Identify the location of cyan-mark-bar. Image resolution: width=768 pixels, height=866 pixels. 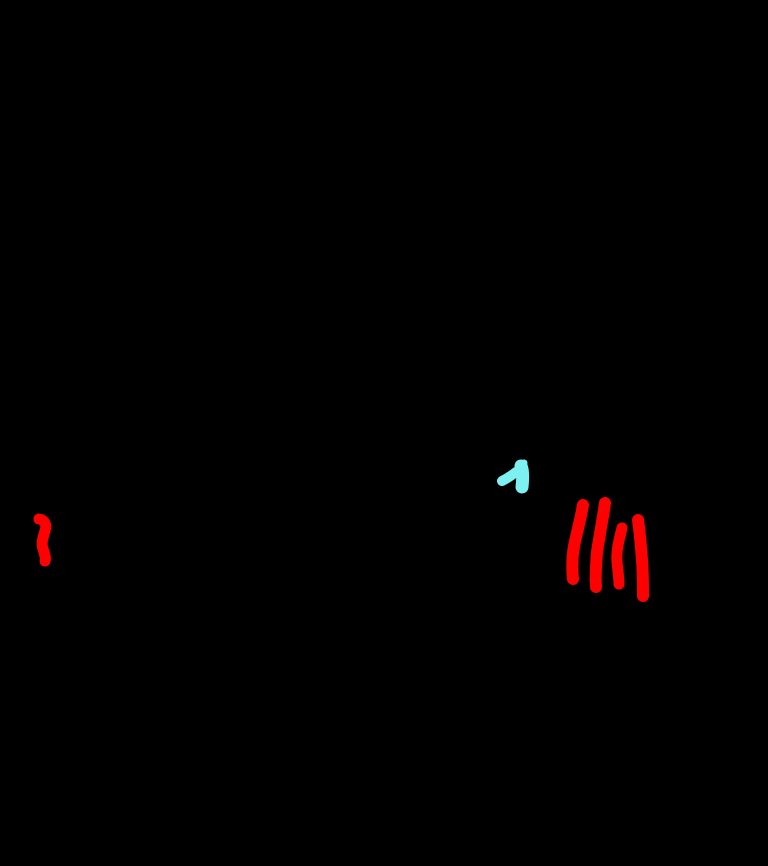
(522, 476).